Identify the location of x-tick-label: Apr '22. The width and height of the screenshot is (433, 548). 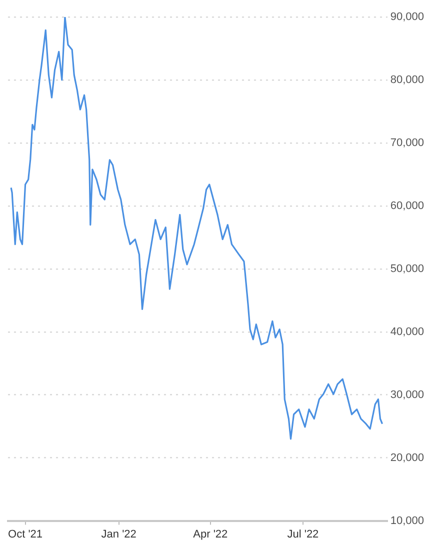
(210, 534).